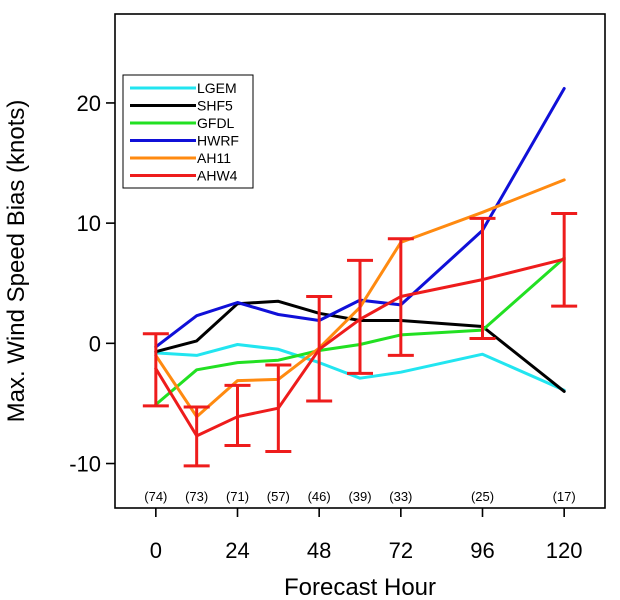  What do you see at coordinates (217, 176) in the screenshot?
I see `legend-label: AHW4` at bounding box center [217, 176].